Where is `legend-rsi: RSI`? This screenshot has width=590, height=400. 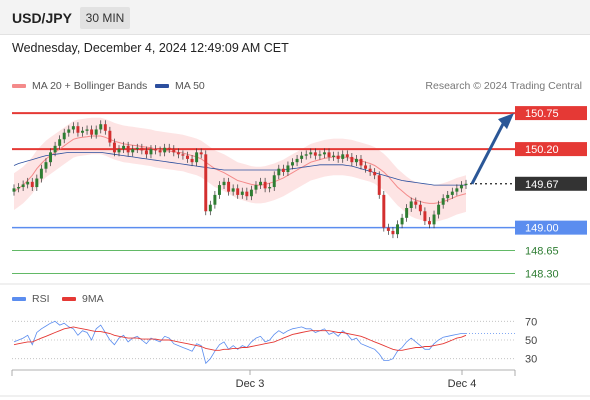
legend-rsi: RSI is located at coordinates (31, 299).